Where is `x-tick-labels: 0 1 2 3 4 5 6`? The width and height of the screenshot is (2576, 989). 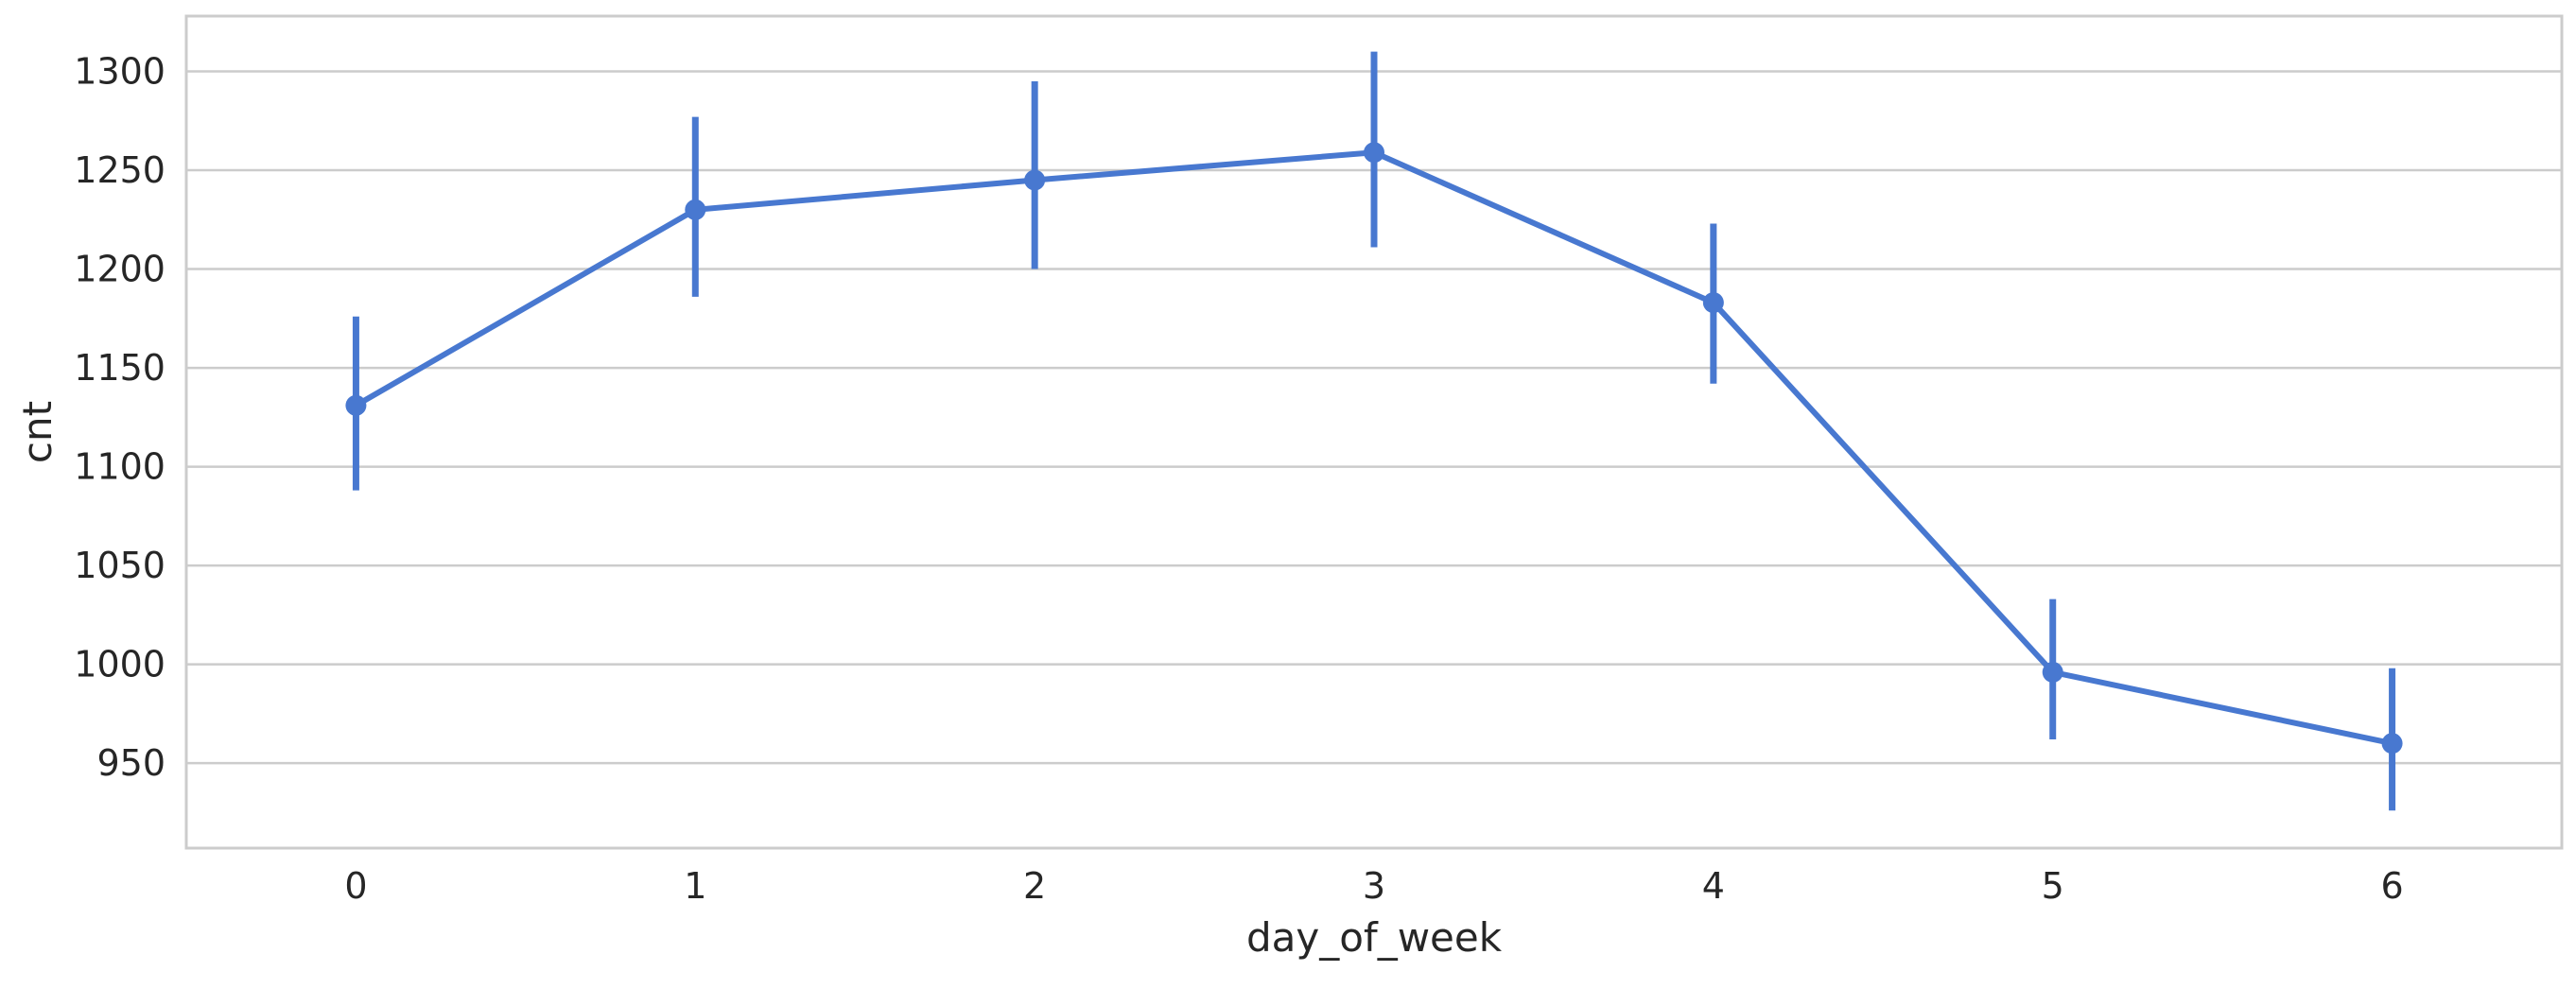
x-tick-labels: 0 1 2 3 4 5 6 is located at coordinates (1373, 886).